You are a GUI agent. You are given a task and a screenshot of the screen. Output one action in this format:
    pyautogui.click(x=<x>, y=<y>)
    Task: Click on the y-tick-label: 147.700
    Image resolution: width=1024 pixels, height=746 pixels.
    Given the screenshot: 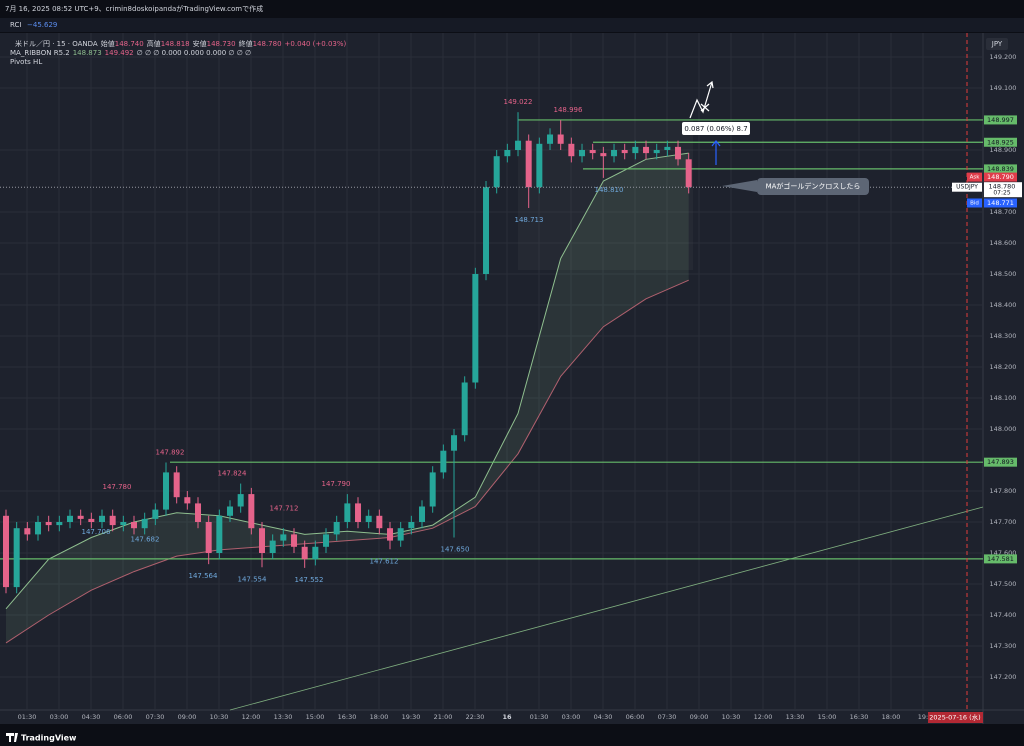 What is the action you would take?
    pyautogui.click(x=1003, y=522)
    